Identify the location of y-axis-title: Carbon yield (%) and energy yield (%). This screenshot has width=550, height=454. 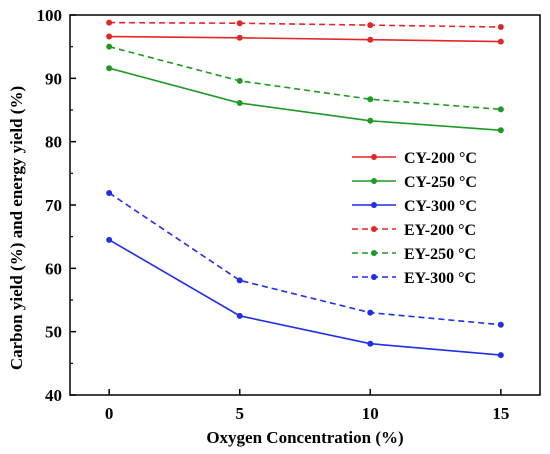
(16, 228).